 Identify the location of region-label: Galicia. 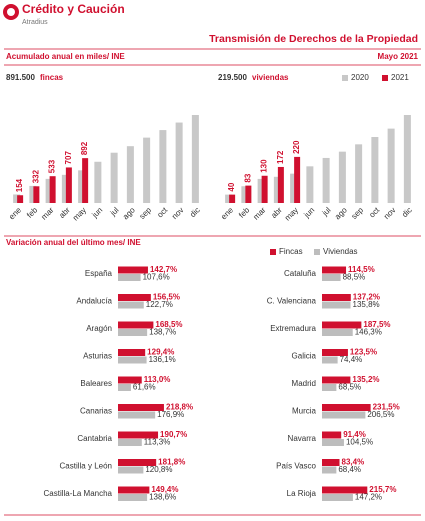
(304, 356).